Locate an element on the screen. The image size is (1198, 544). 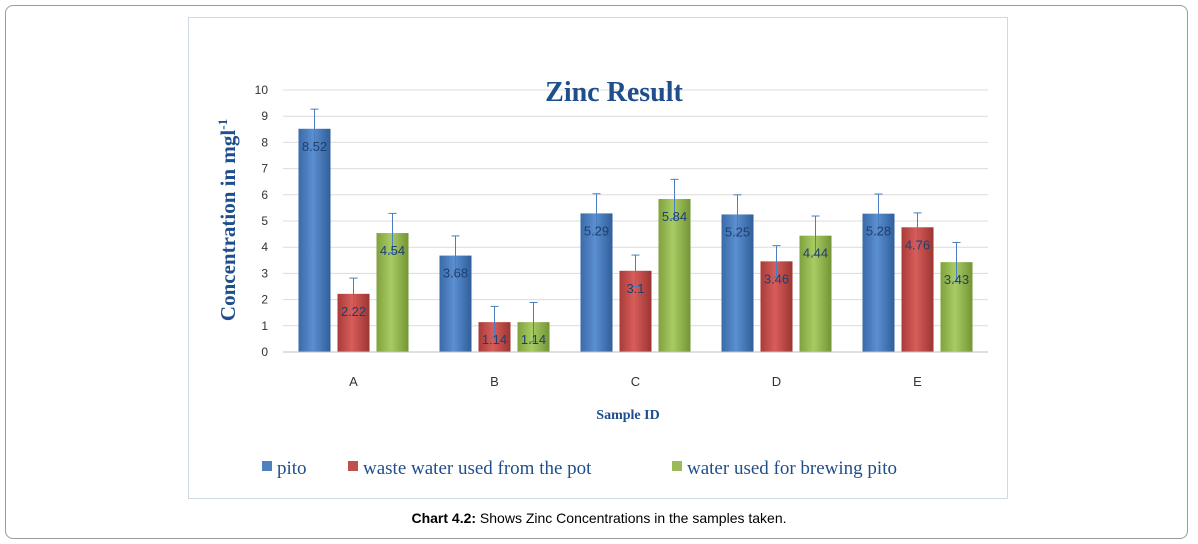
data-label: 4.54 is located at coordinates (392, 250).